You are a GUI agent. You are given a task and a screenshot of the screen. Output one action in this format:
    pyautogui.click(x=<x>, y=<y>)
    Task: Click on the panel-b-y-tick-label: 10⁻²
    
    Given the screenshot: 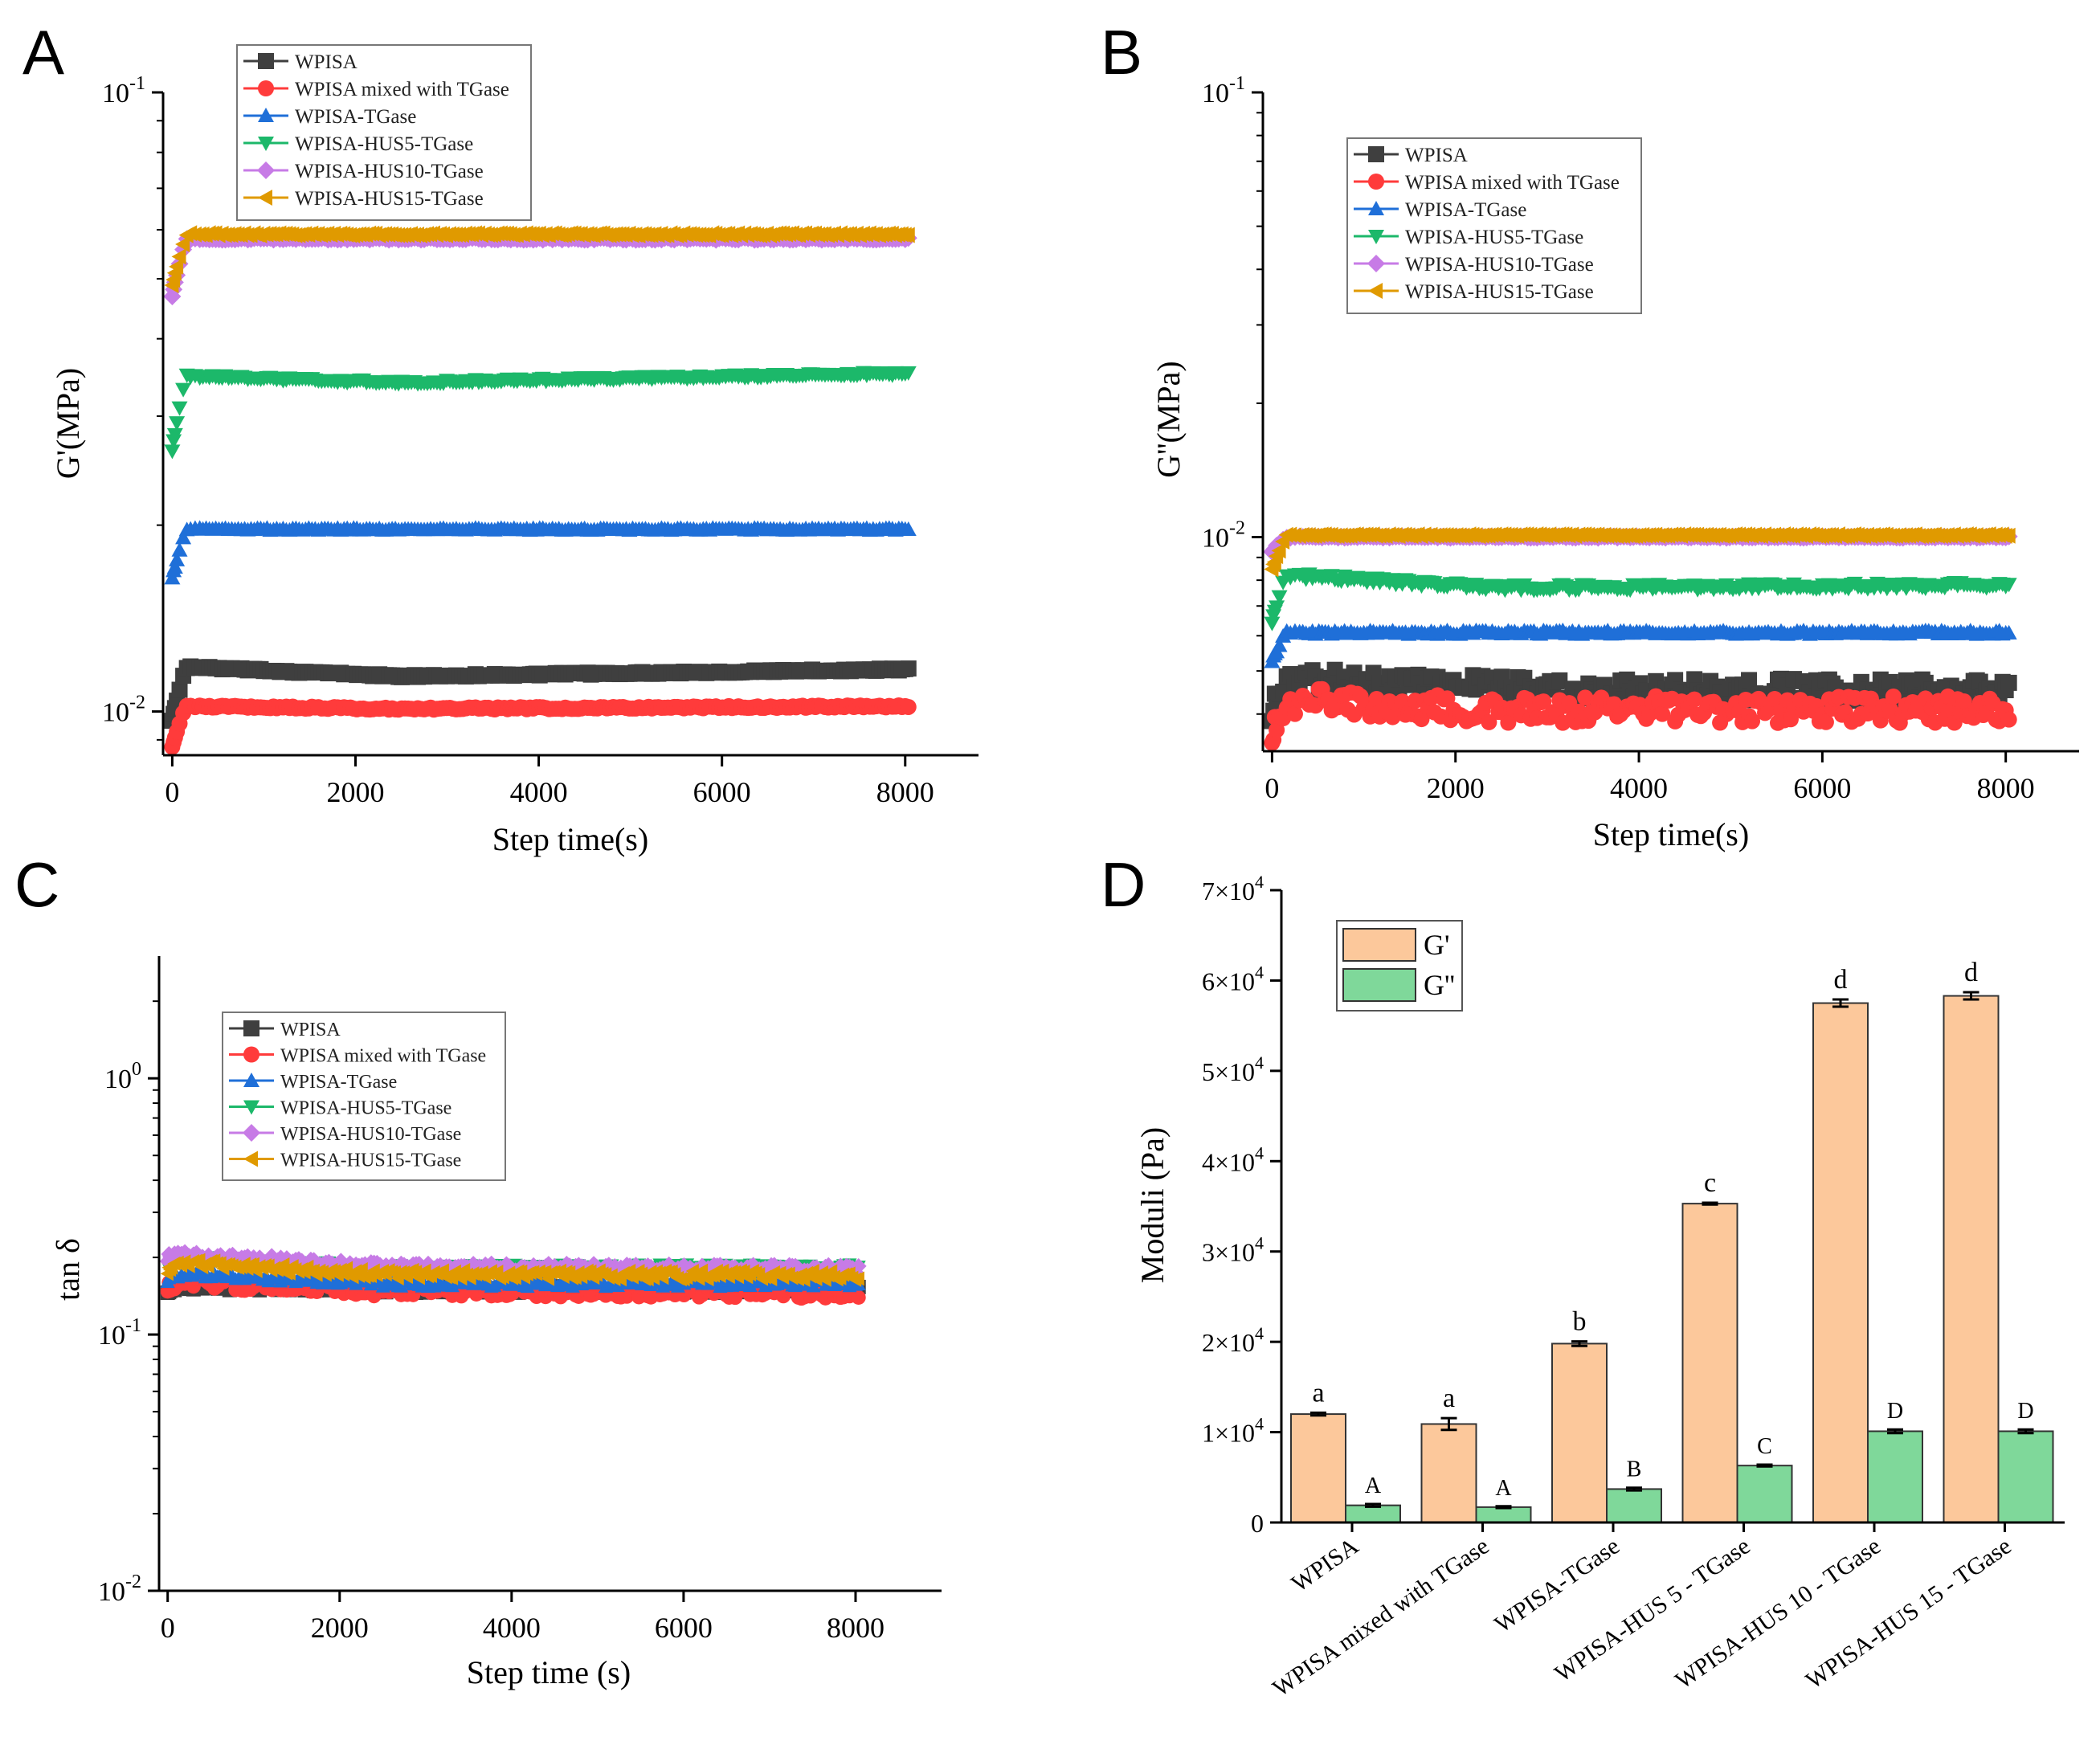 What is the action you would take?
    pyautogui.click(x=1223, y=535)
    